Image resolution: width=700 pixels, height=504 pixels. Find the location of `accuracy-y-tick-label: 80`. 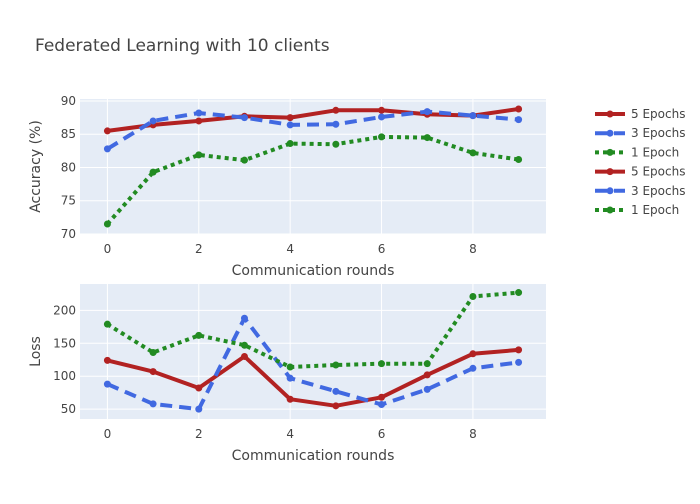

accuracy-y-tick-label: 80 is located at coordinates (68, 167).